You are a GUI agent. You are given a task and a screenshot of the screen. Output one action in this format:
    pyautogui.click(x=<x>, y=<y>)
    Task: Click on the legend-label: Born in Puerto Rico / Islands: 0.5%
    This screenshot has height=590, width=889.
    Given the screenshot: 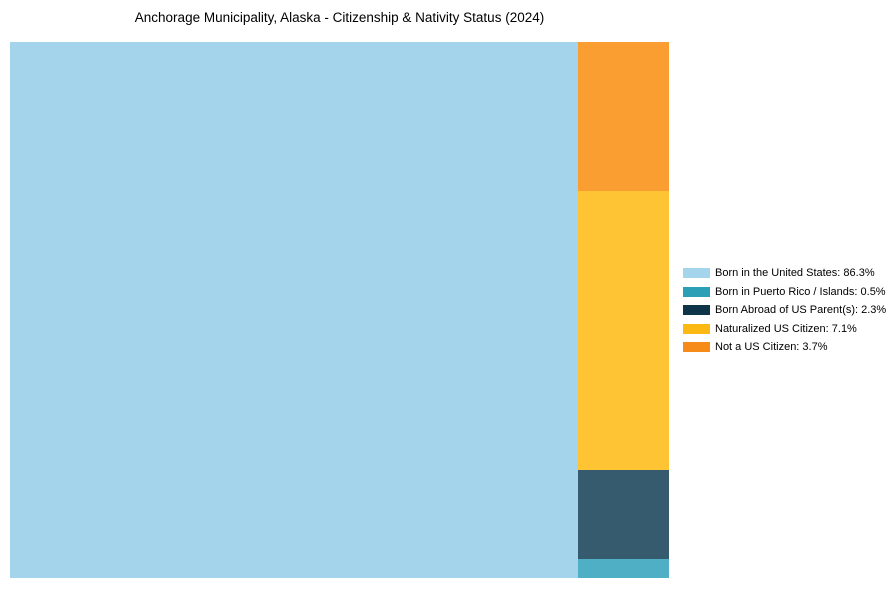 What is the action you would take?
    pyautogui.click(x=800, y=291)
    